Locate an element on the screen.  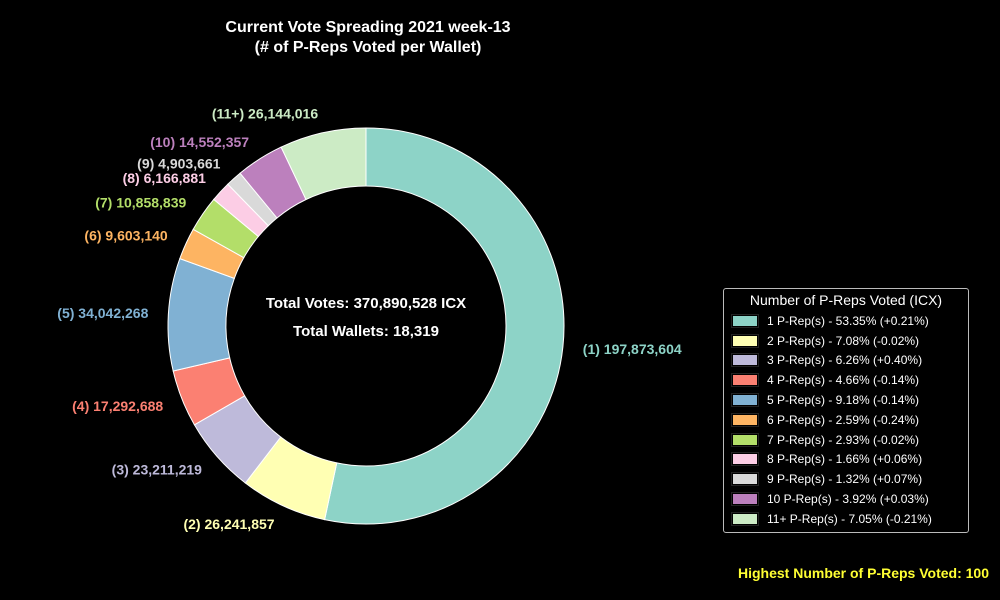
slice-label-8: (8) 6,166,881 is located at coordinates (164, 178).